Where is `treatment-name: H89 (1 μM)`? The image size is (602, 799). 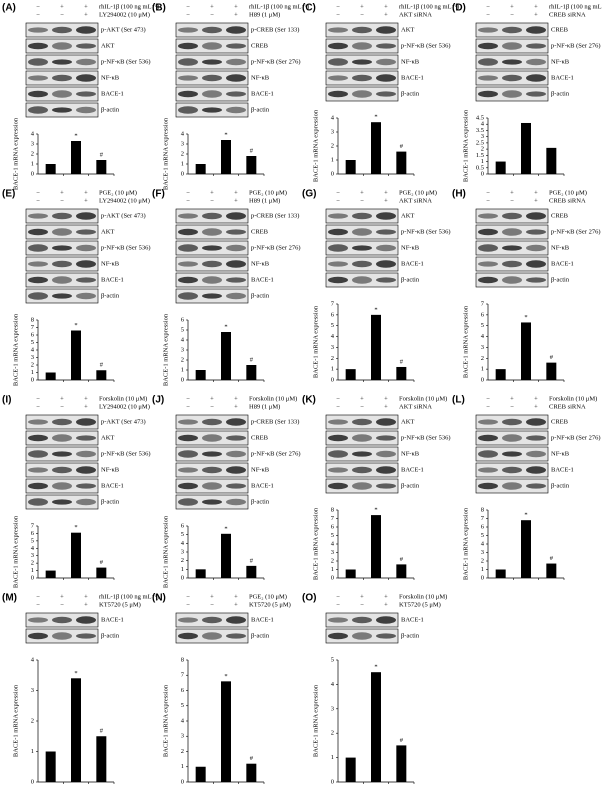 treatment-name: H89 (1 μM) is located at coordinates (264, 14).